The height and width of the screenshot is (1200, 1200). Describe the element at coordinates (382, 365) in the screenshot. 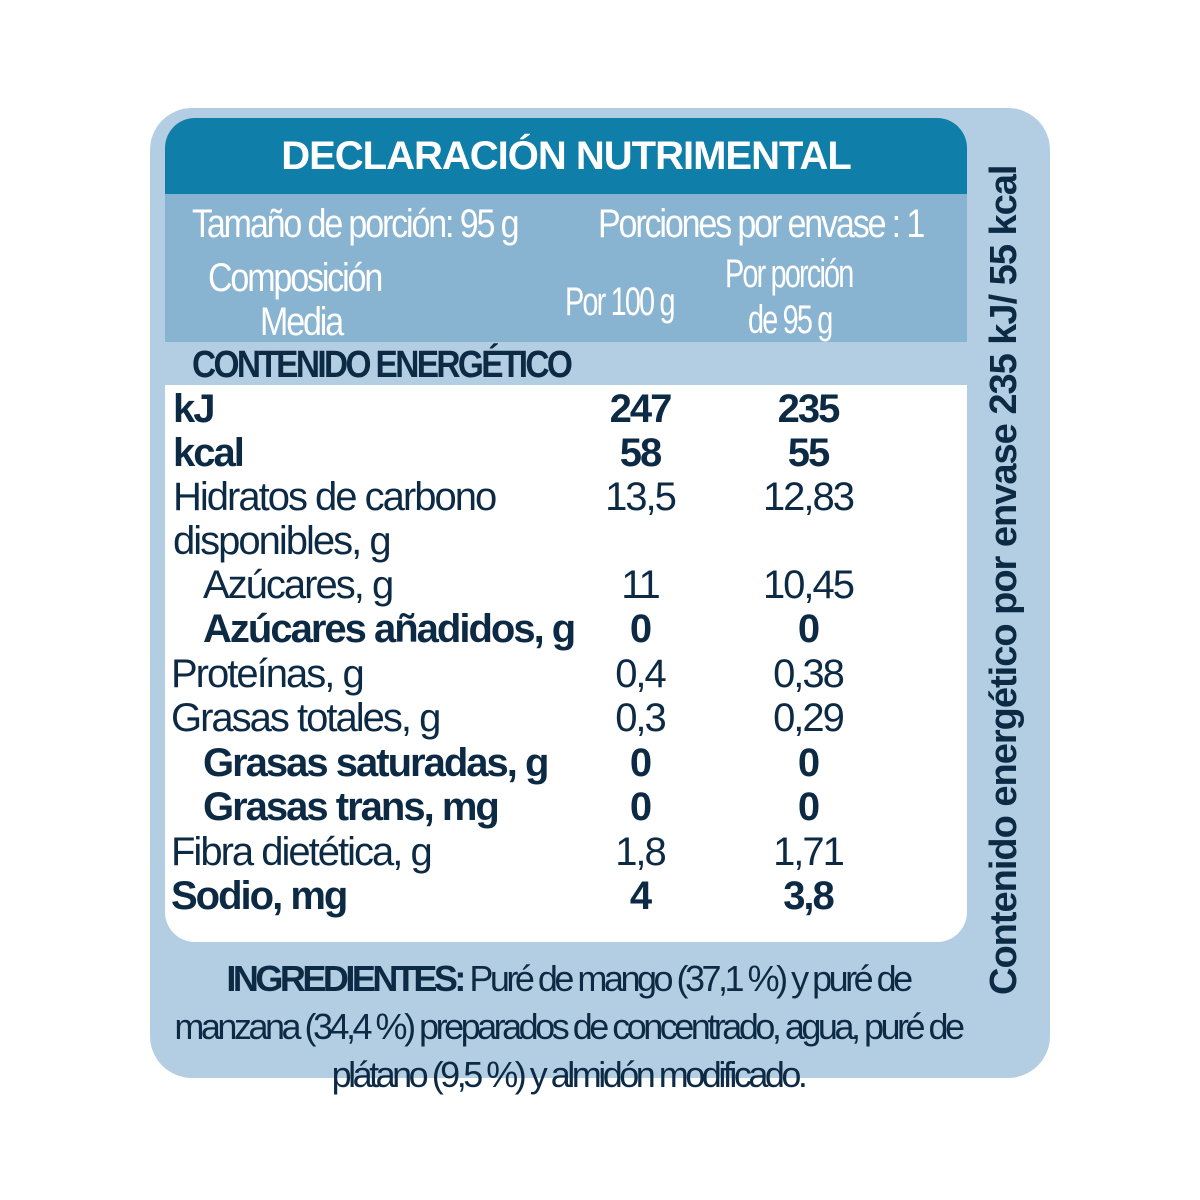

I see `energy-heading: CONTENIDO ENERGÉTICO` at that location.